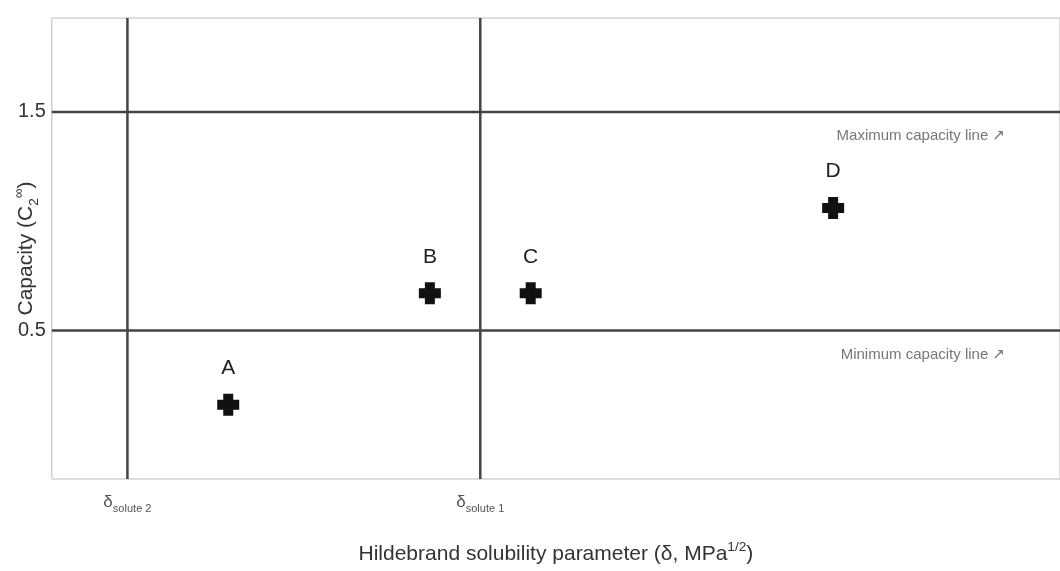 Image resolution: width=1060 pixels, height=571 pixels. Describe the element at coordinates (531, 255) in the screenshot. I see `data-label: C` at that location.